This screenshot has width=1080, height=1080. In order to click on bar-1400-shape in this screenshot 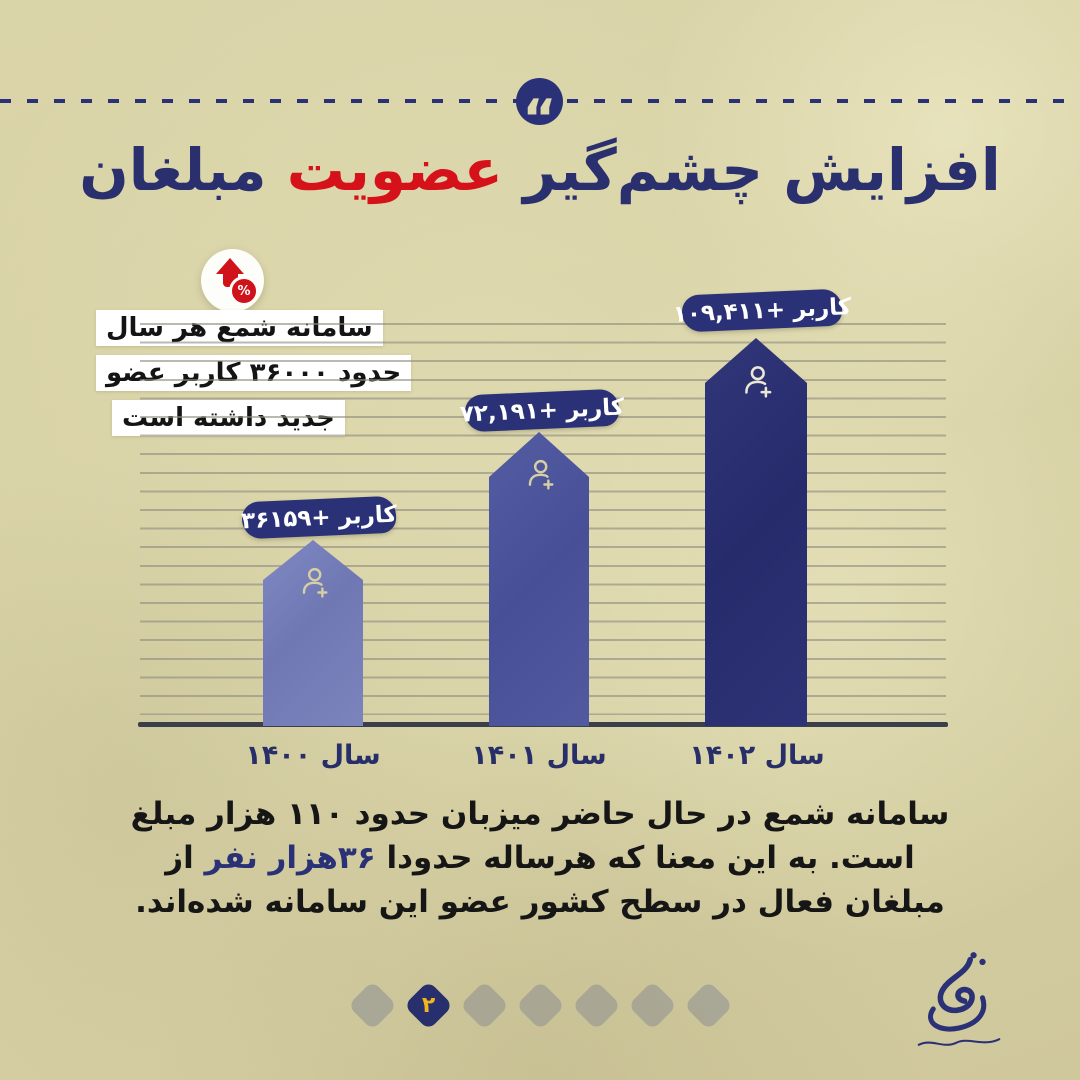, I will do `click(313, 633)`.